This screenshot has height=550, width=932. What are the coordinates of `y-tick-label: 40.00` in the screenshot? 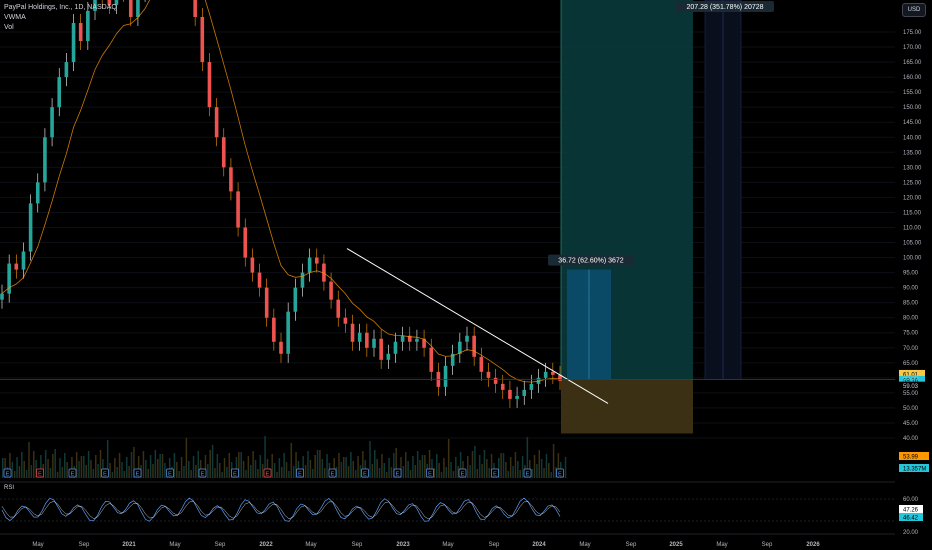 It's located at (911, 439).